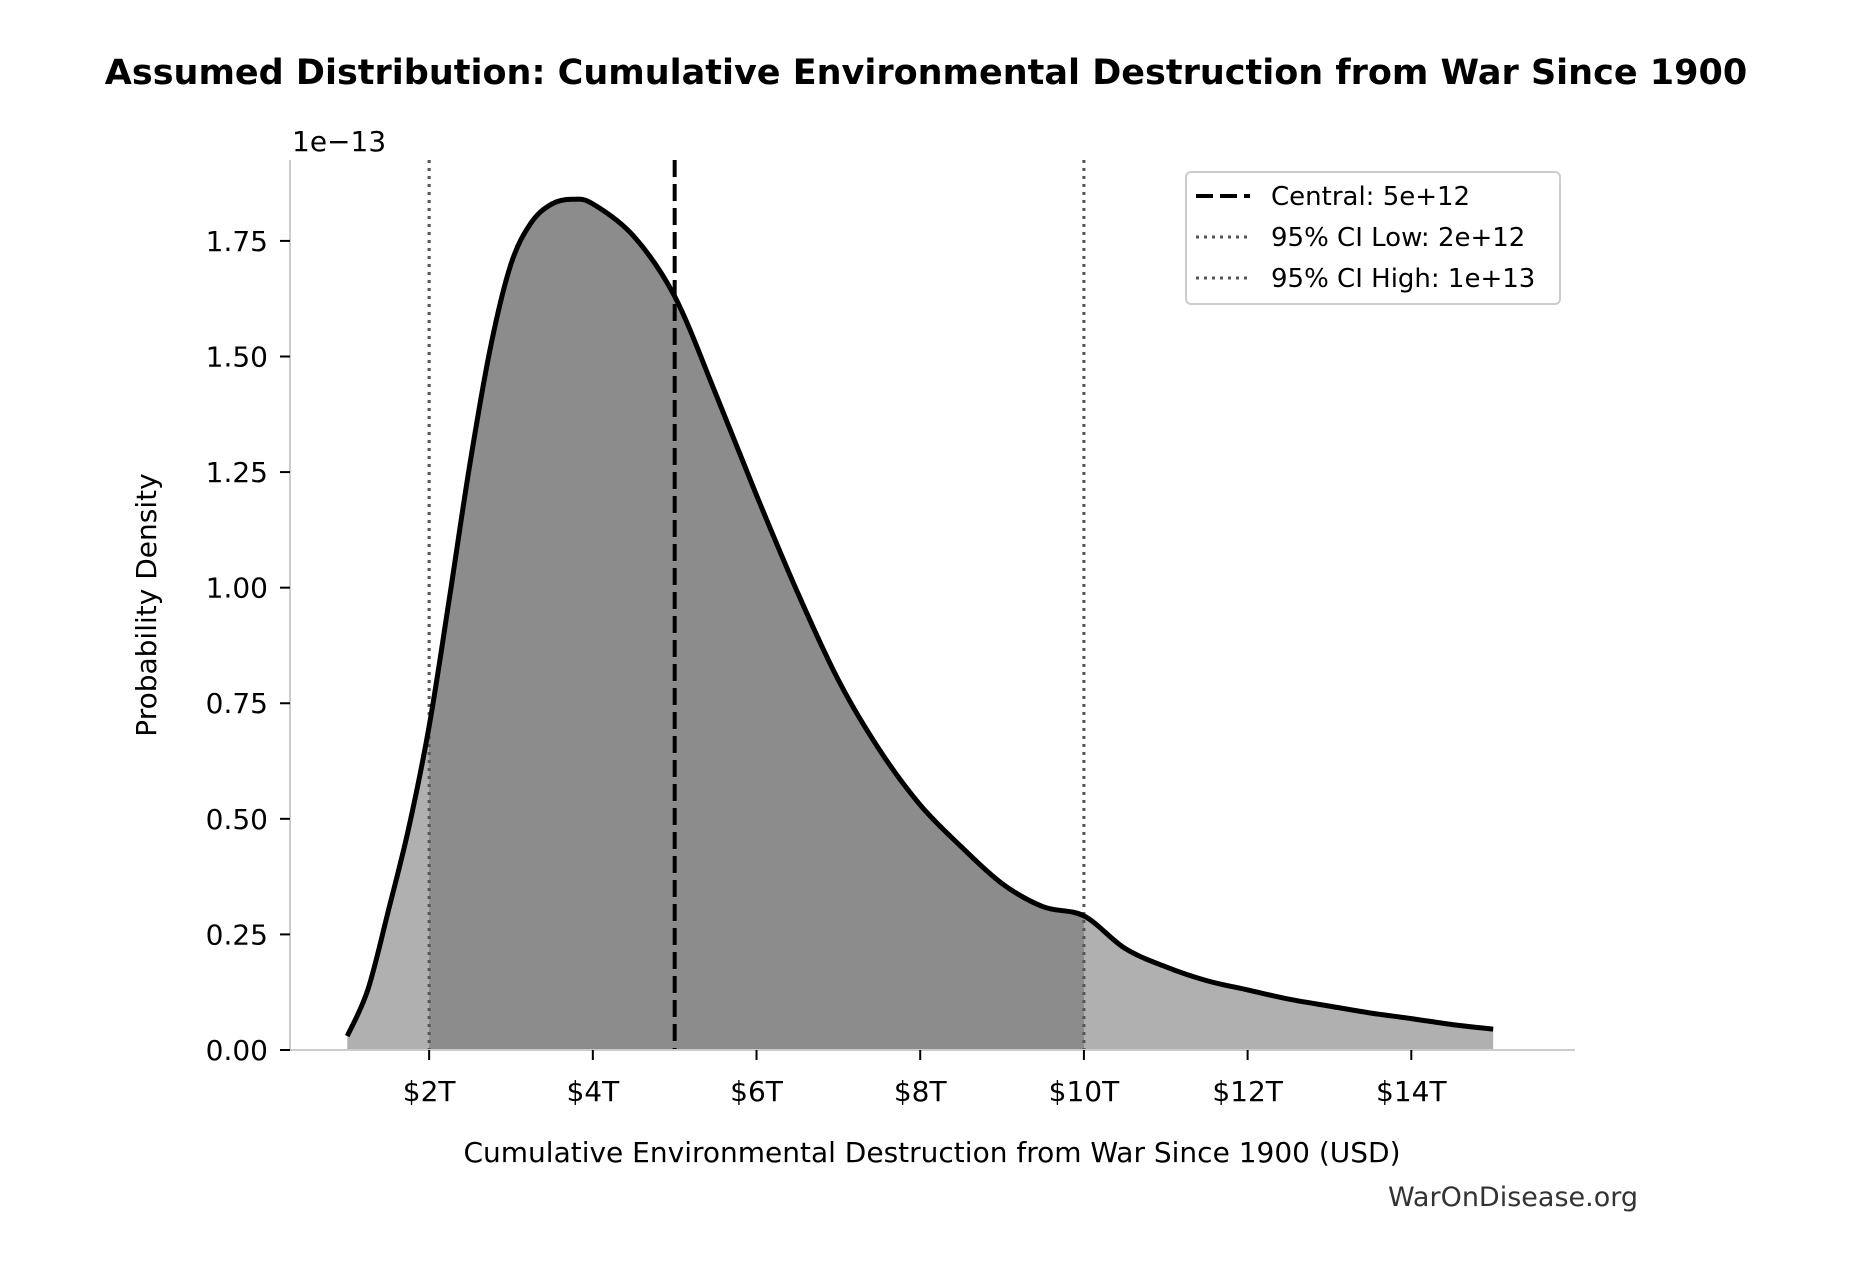 The image size is (1852, 1266). I want to click on legend-box, so click(1373, 238).